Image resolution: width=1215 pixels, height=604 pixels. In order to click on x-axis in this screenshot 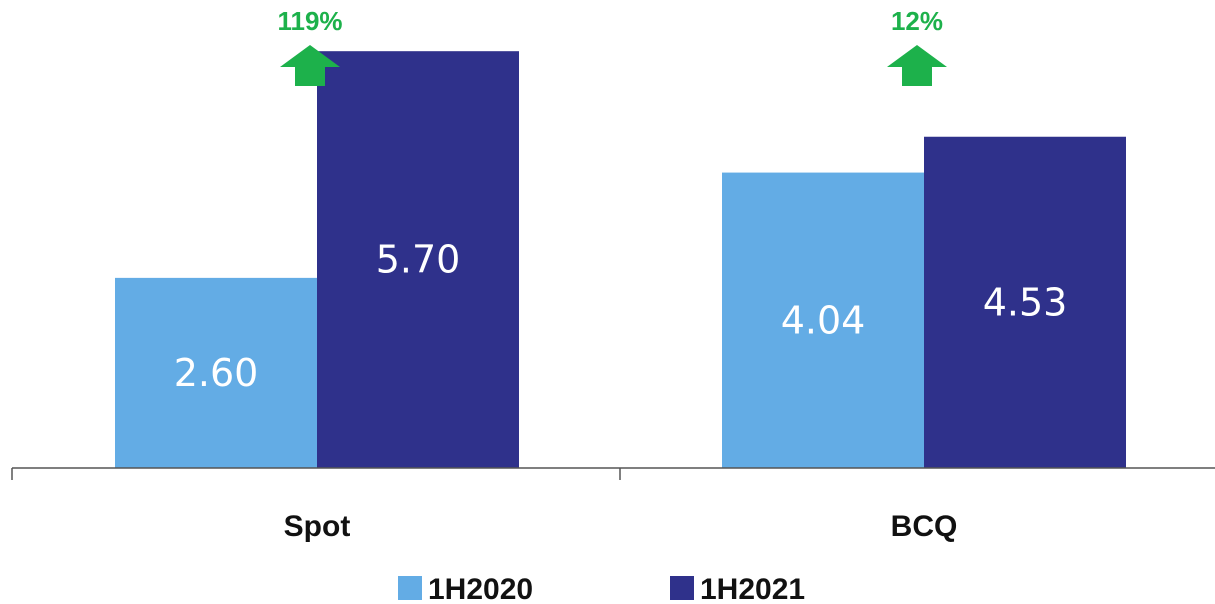, I will do `click(613, 473)`.